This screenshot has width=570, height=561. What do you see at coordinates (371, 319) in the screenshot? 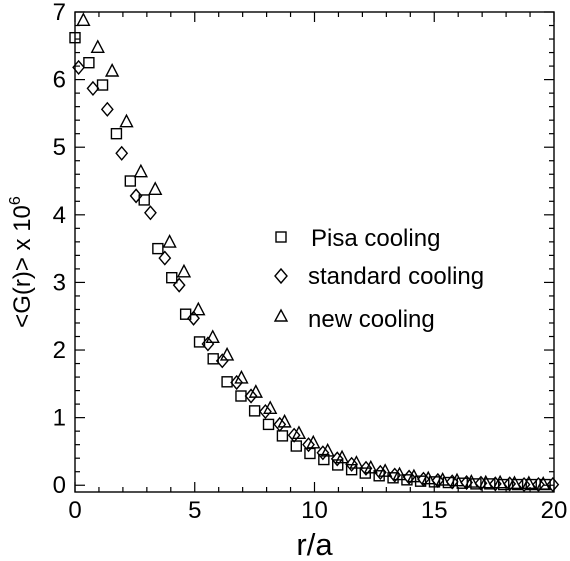
I see `legend-label-new-cooling: new cooling` at bounding box center [371, 319].